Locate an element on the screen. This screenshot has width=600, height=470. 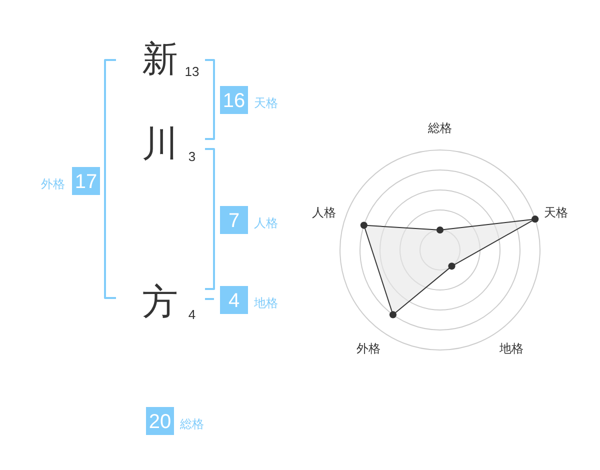
spoke-label: 外格 is located at coordinates (368, 349).